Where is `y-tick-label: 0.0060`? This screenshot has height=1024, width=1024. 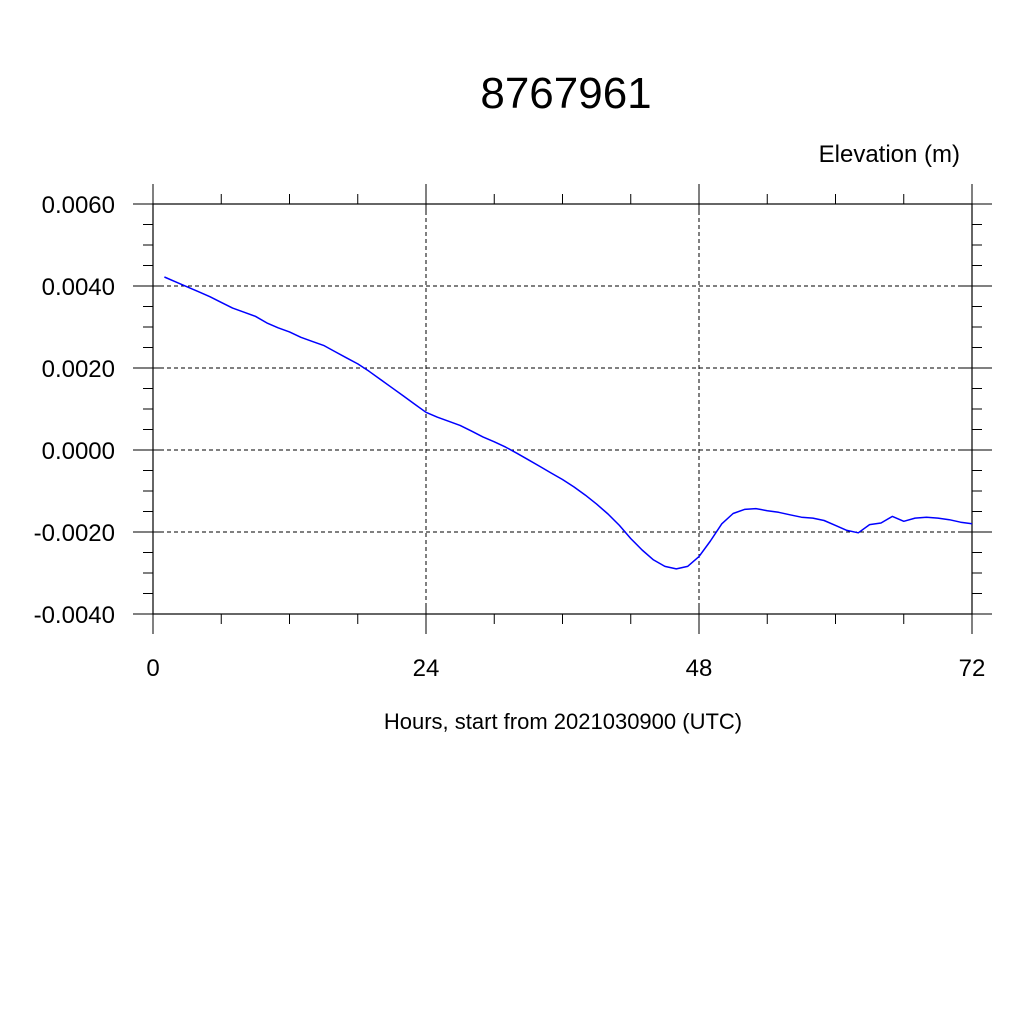 y-tick-label: 0.0060 is located at coordinates (78, 205).